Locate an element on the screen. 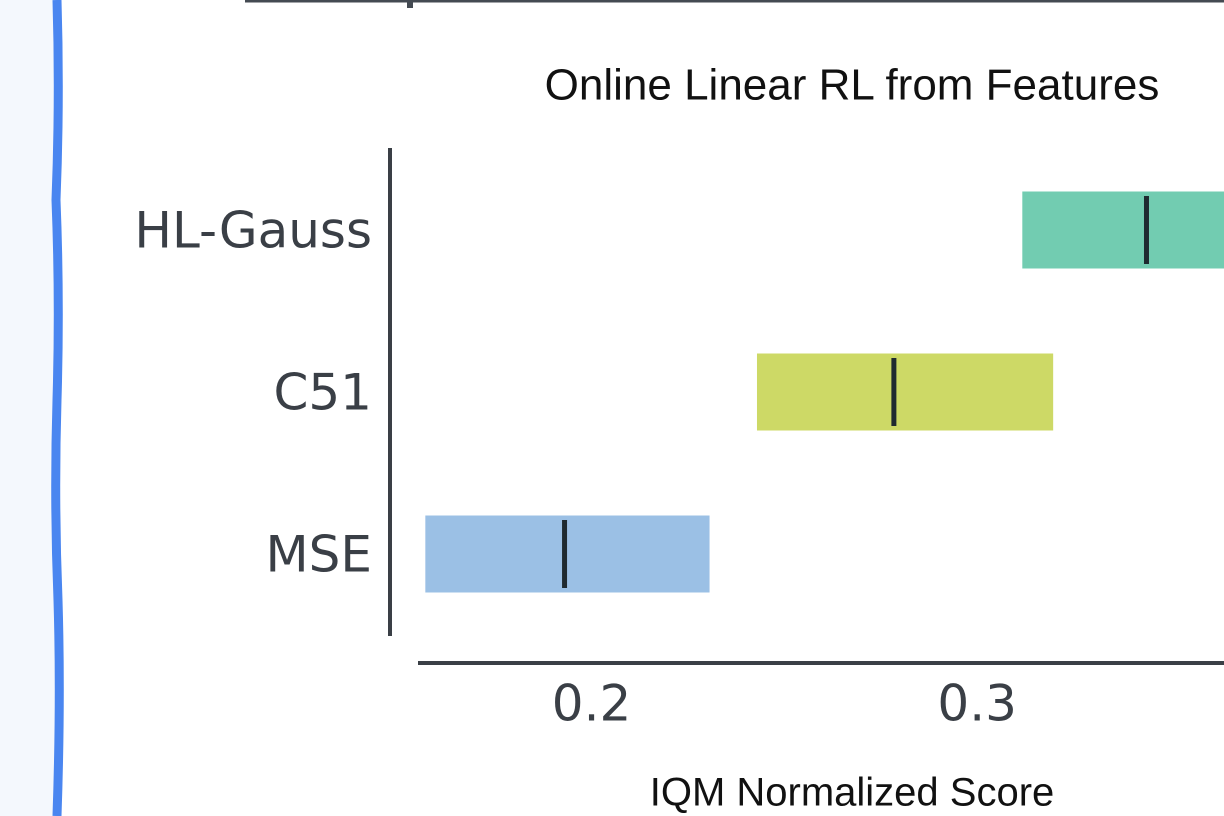 This screenshot has height=816, width=1224. selection-edge is located at coordinates (57, 408).